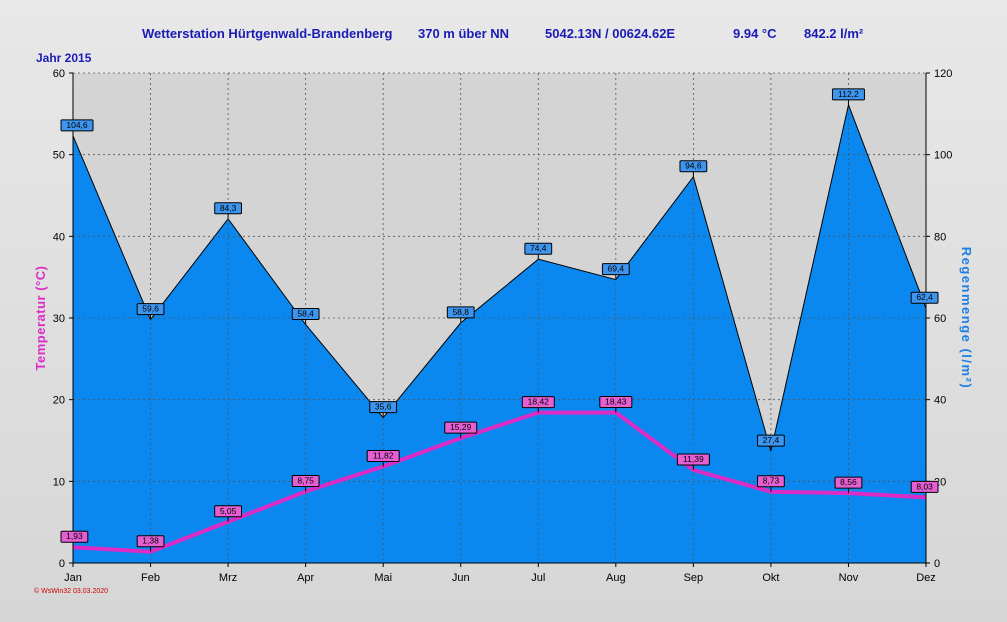  What do you see at coordinates (943, 156) in the screenshot?
I see `y-tick-label-right: 100` at bounding box center [943, 156].